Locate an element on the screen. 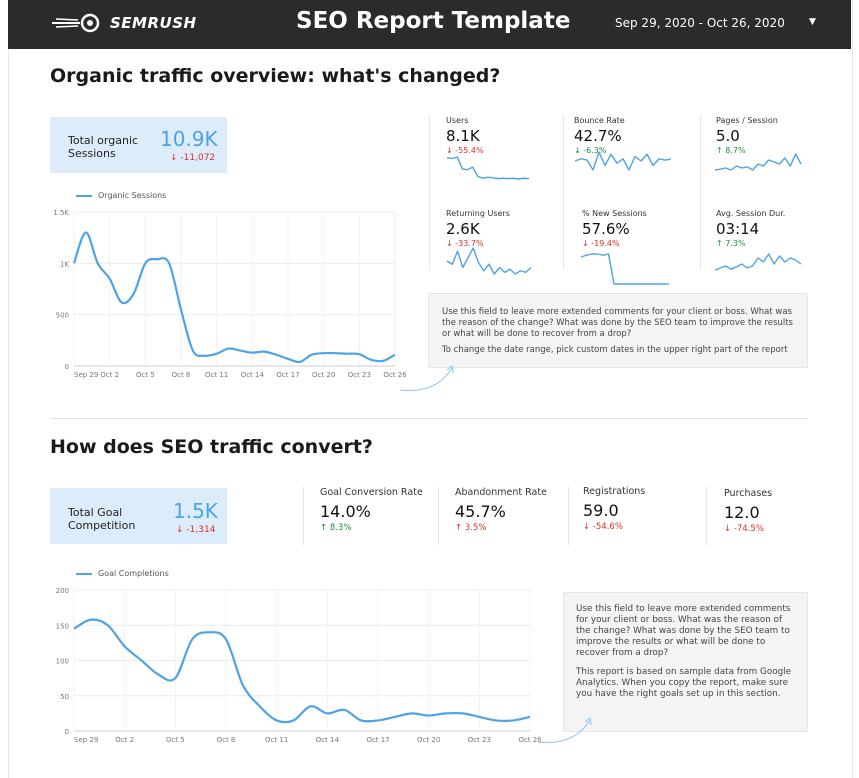 The width and height of the screenshot is (859, 778). metric-card-purchases: Purchases 12.0 ↓ -74.5% is located at coordinates (774, 511).